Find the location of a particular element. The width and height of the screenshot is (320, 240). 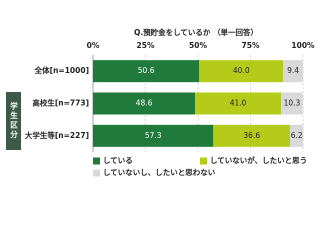

x-tick-label: 50% is located at coordinates (198, 45).